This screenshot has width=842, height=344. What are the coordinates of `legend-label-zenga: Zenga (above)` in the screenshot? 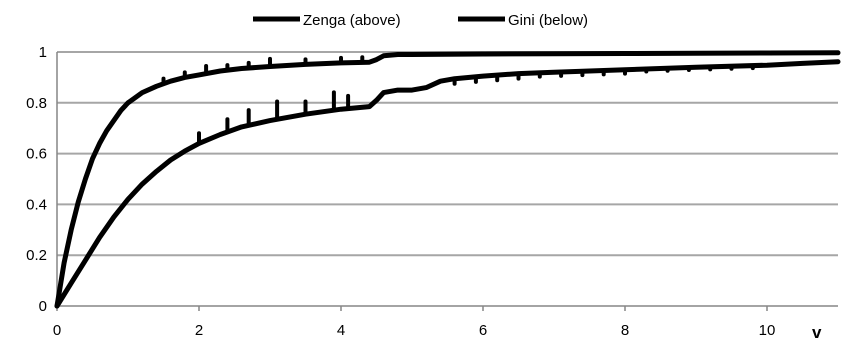 It's located at (352, 20).